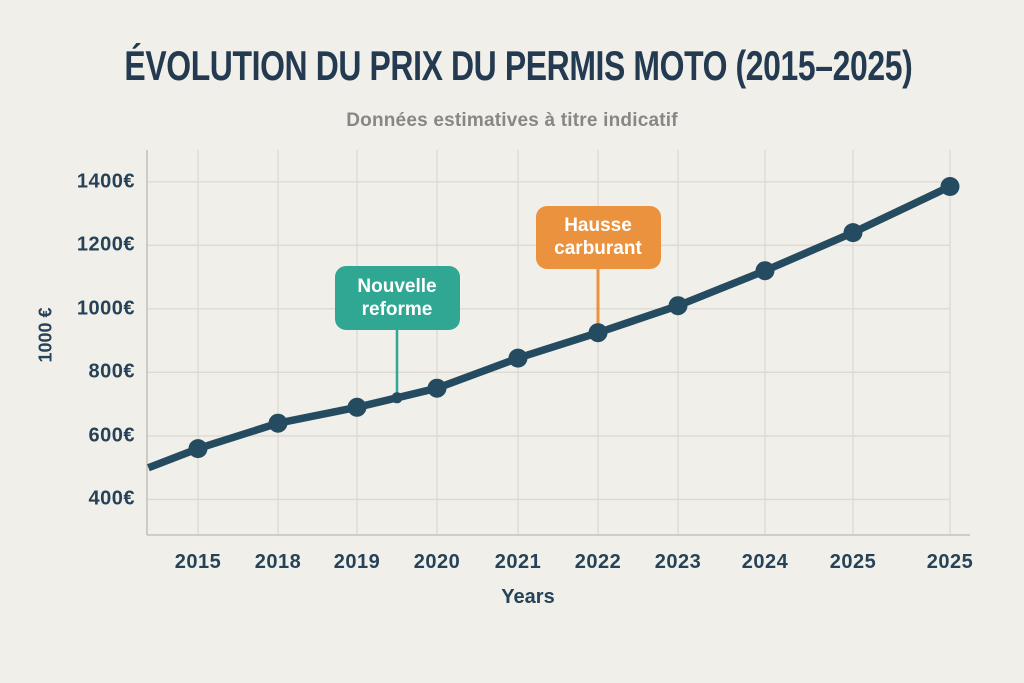 The width and height of the screenshot is (1024, 683). What do you see at coordinates (512, 120) in the screenshot?
I see `chart-subtitle: Données estimatives à titre indicatif` at bounding box center [512, 120].